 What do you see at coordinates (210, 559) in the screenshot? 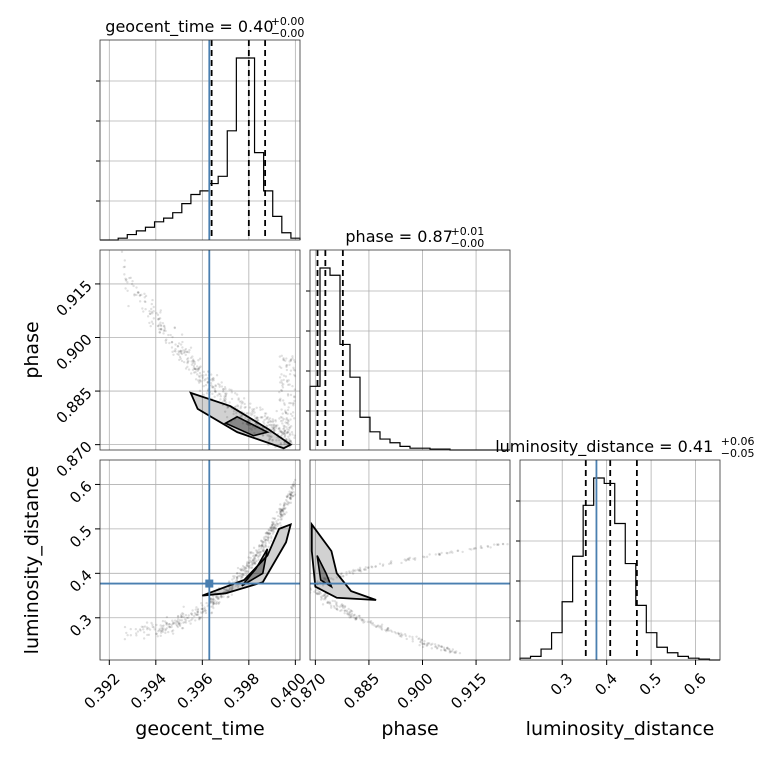
I see `panel-geocent_time-luminosity_distance` at bounding box center [210, 559].